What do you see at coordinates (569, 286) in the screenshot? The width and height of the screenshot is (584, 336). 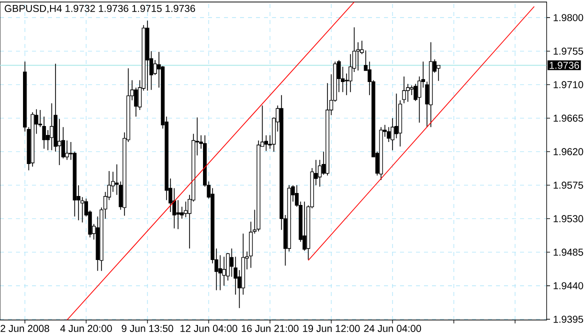 I see `y-tick-label: 1.9440` at bounding box center [569, 286].